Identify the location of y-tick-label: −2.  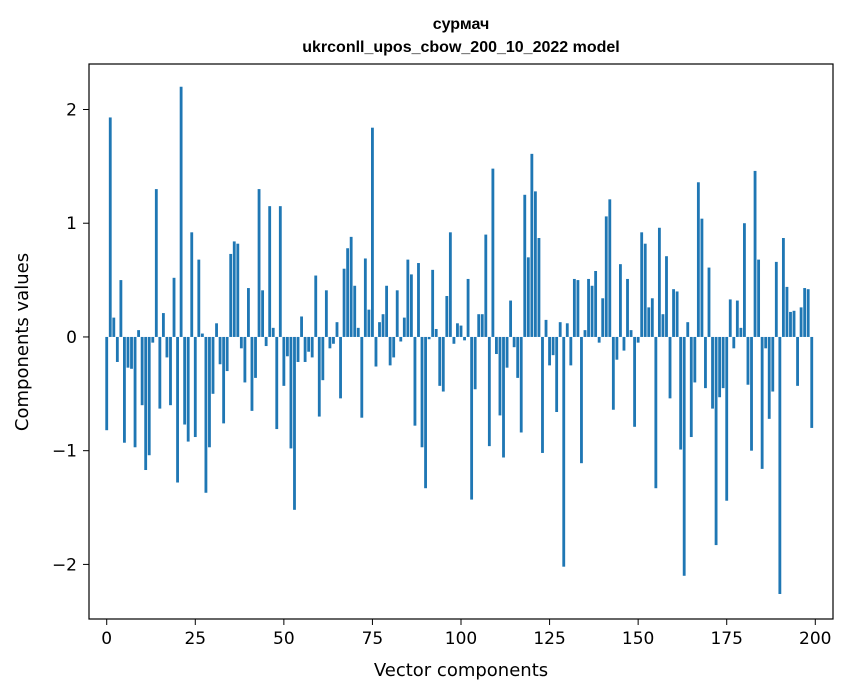
(64, 565).